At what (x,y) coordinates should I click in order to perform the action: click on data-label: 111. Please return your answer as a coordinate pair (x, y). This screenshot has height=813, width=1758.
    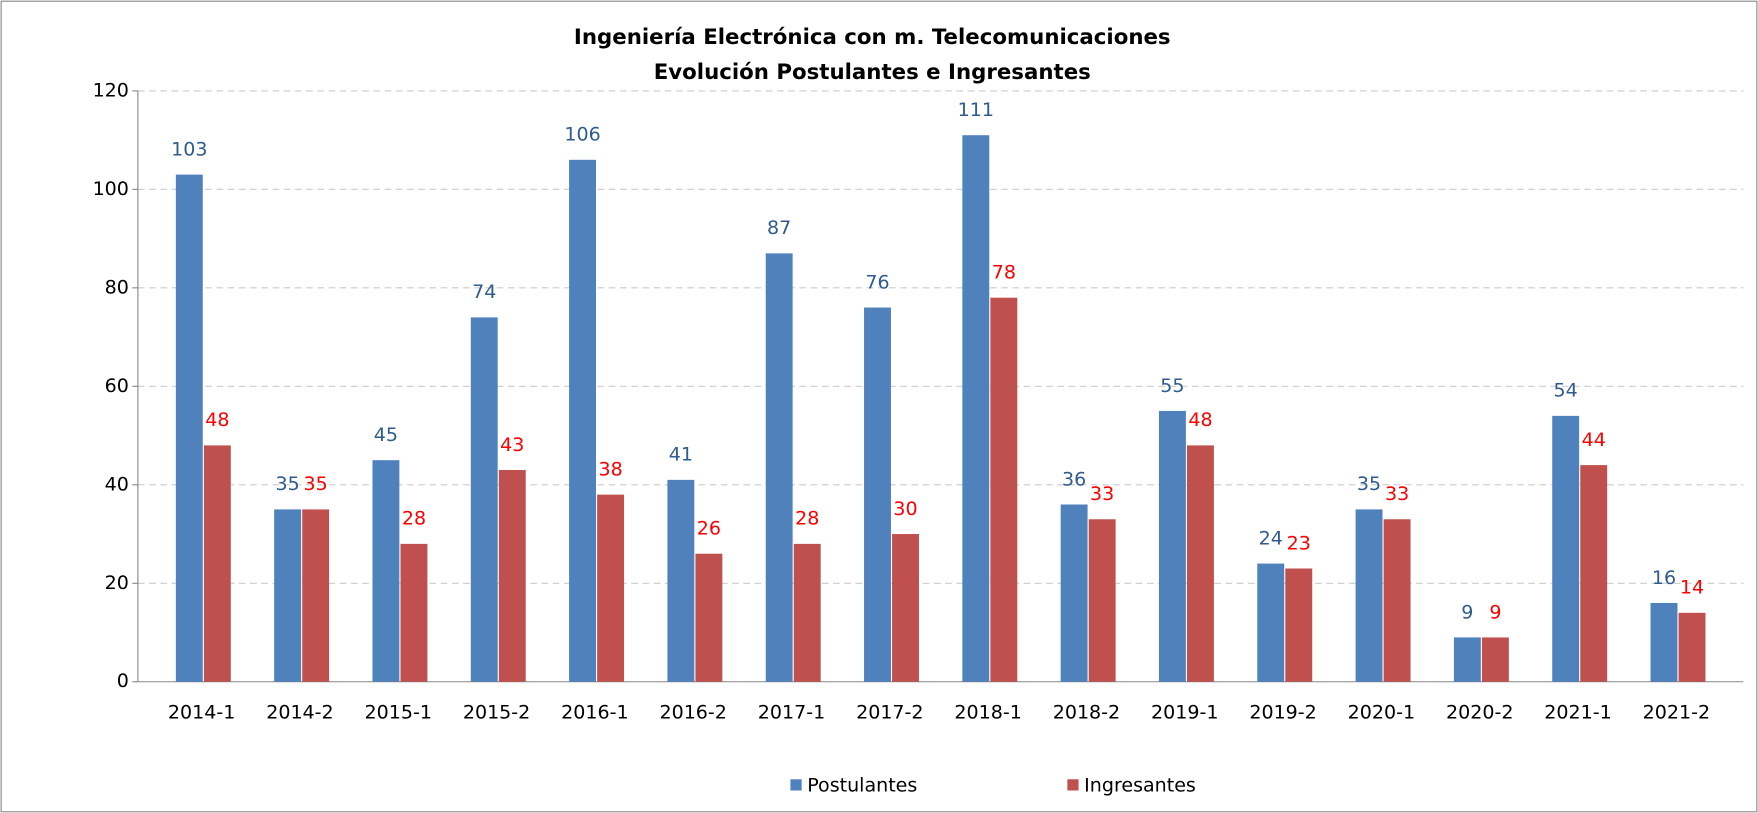
    Looking at the image, I should click on (976, 110).